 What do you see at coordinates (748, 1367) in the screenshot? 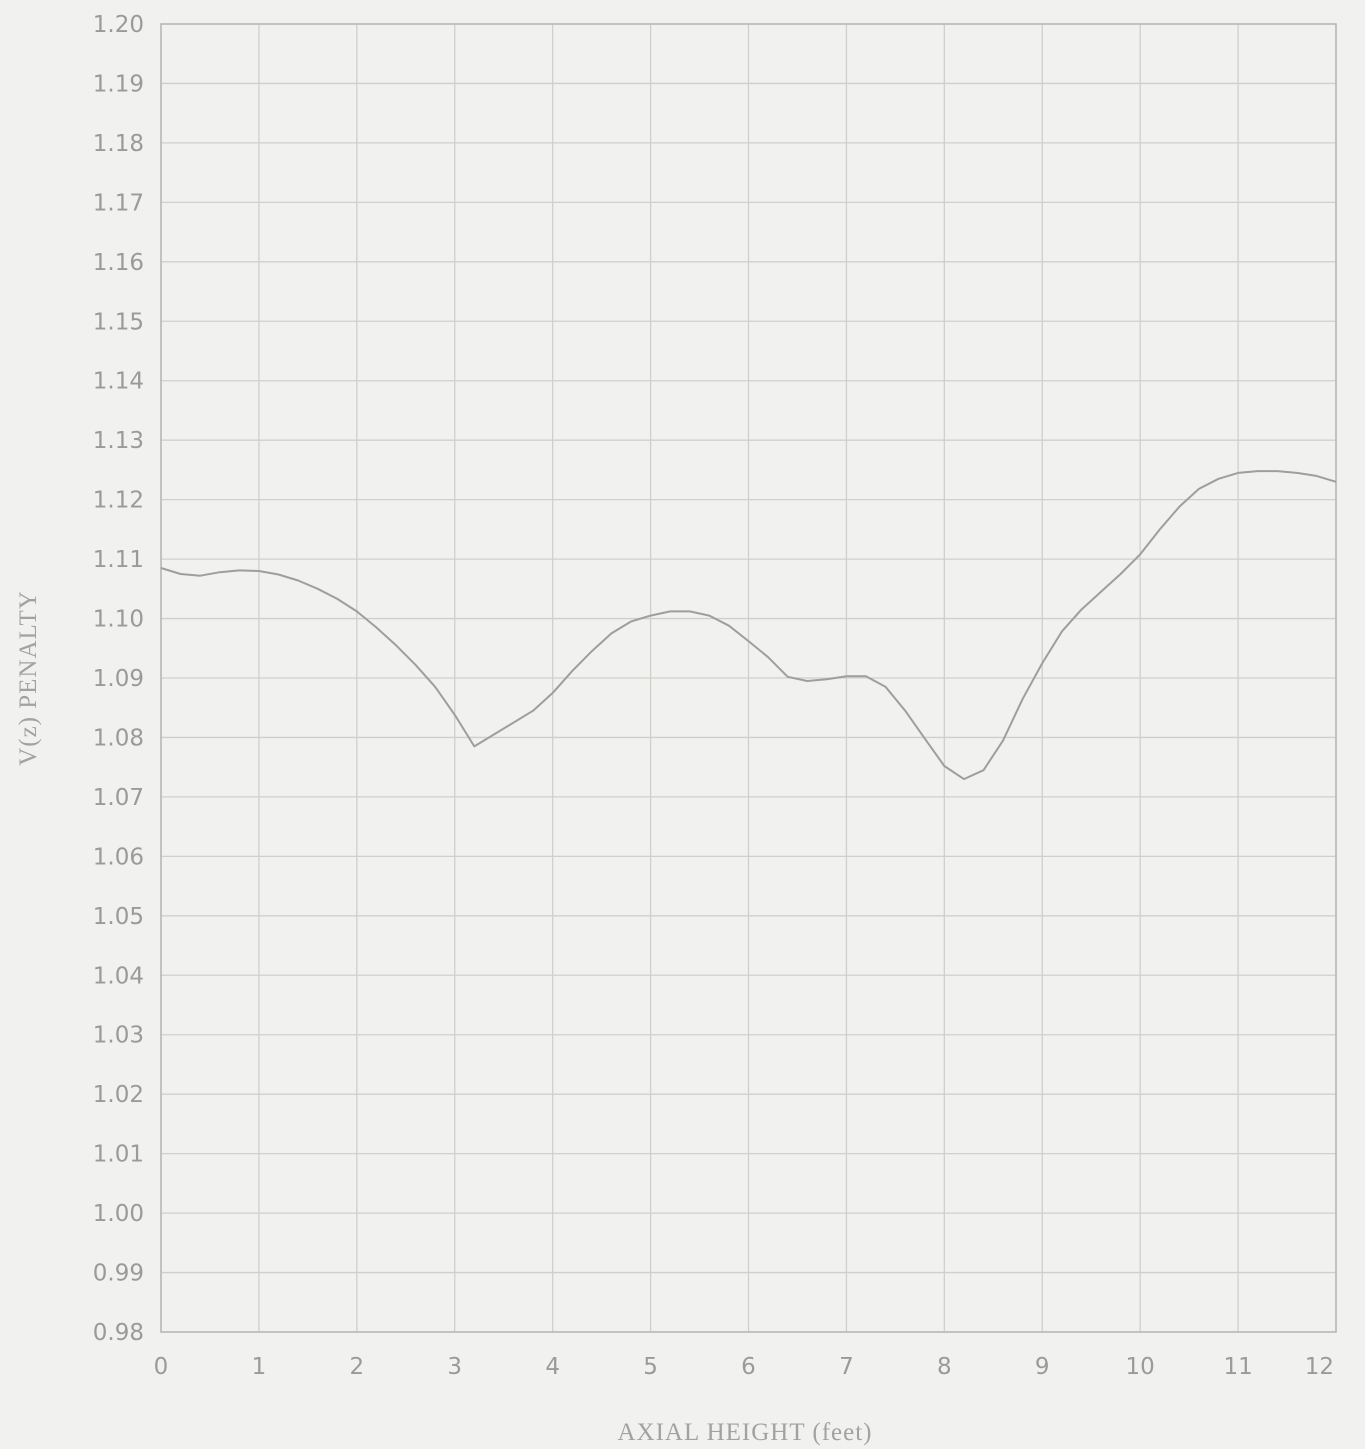
I see `x-tick-label: 6` at bounding box center [748, 1367].